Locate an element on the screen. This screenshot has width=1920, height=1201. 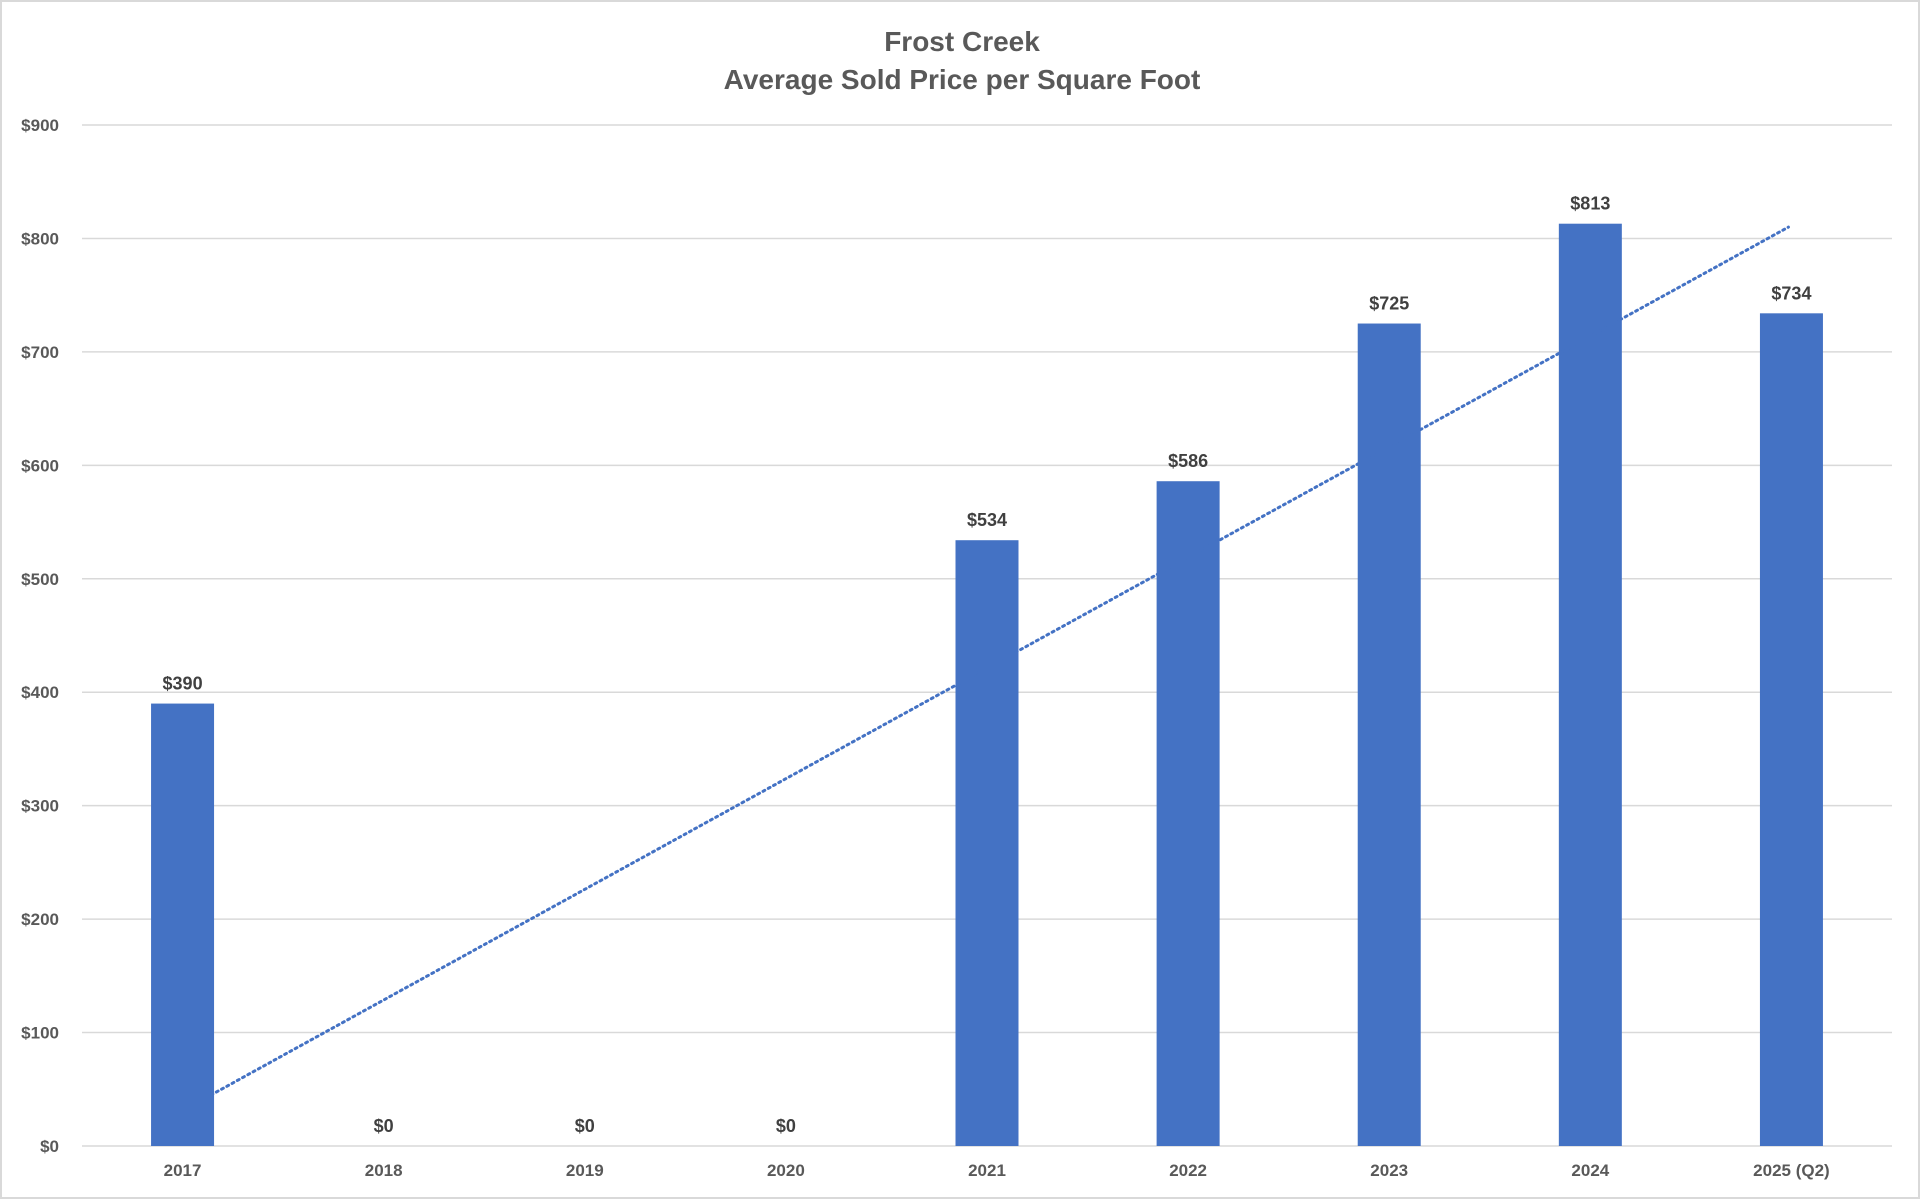
x-tick-label: 2025 (Q2) is located at coordinates (1791, 1170).